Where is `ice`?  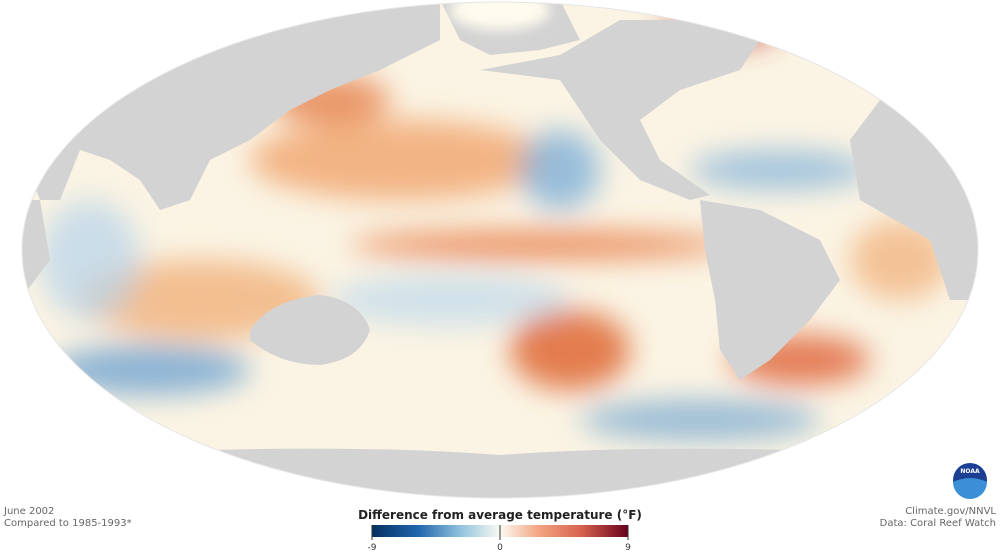 ice is located at coordinates (500, 16).